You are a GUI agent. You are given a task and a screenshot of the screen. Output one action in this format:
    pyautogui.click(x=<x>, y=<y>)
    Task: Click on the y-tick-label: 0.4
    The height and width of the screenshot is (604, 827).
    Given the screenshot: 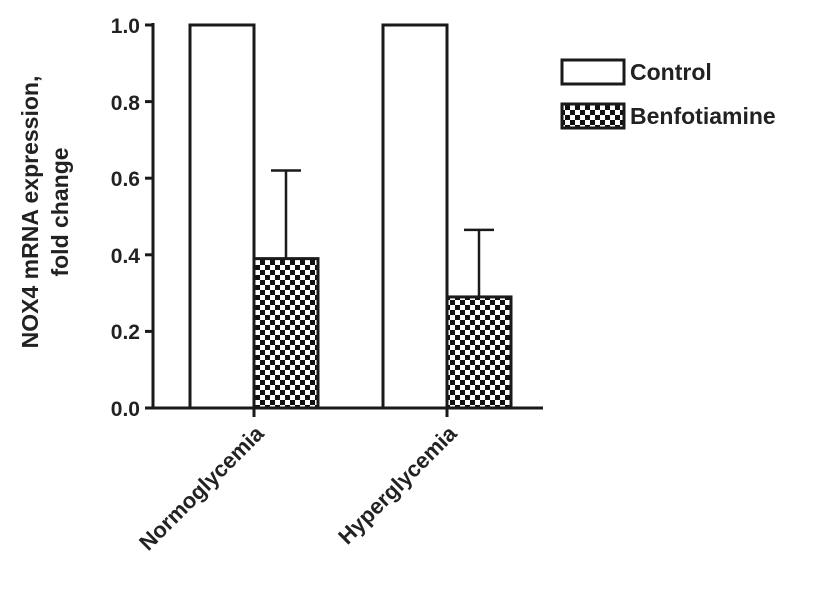 What is the action you would take?
    pyautogui.click(x=126, y=256)
    